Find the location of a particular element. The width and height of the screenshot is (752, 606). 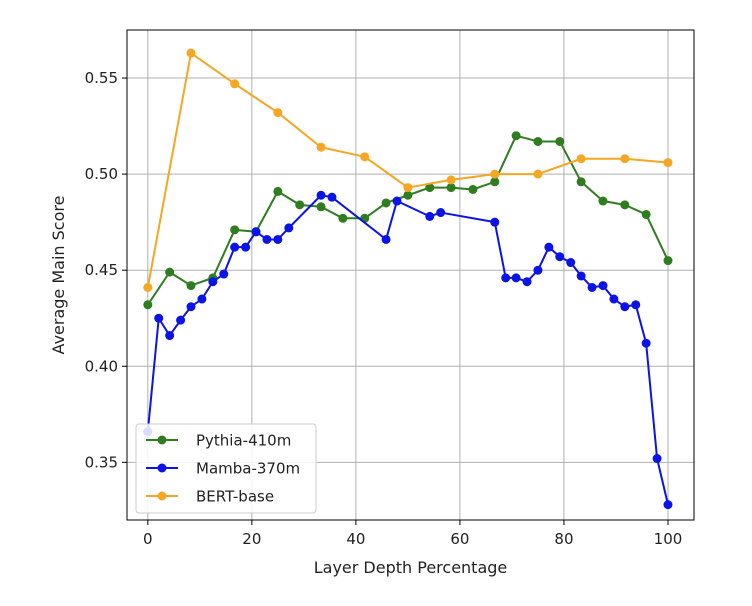

legend: Pythia-410m Mamba-370m BERT-base is located at coordinates (226, 468).